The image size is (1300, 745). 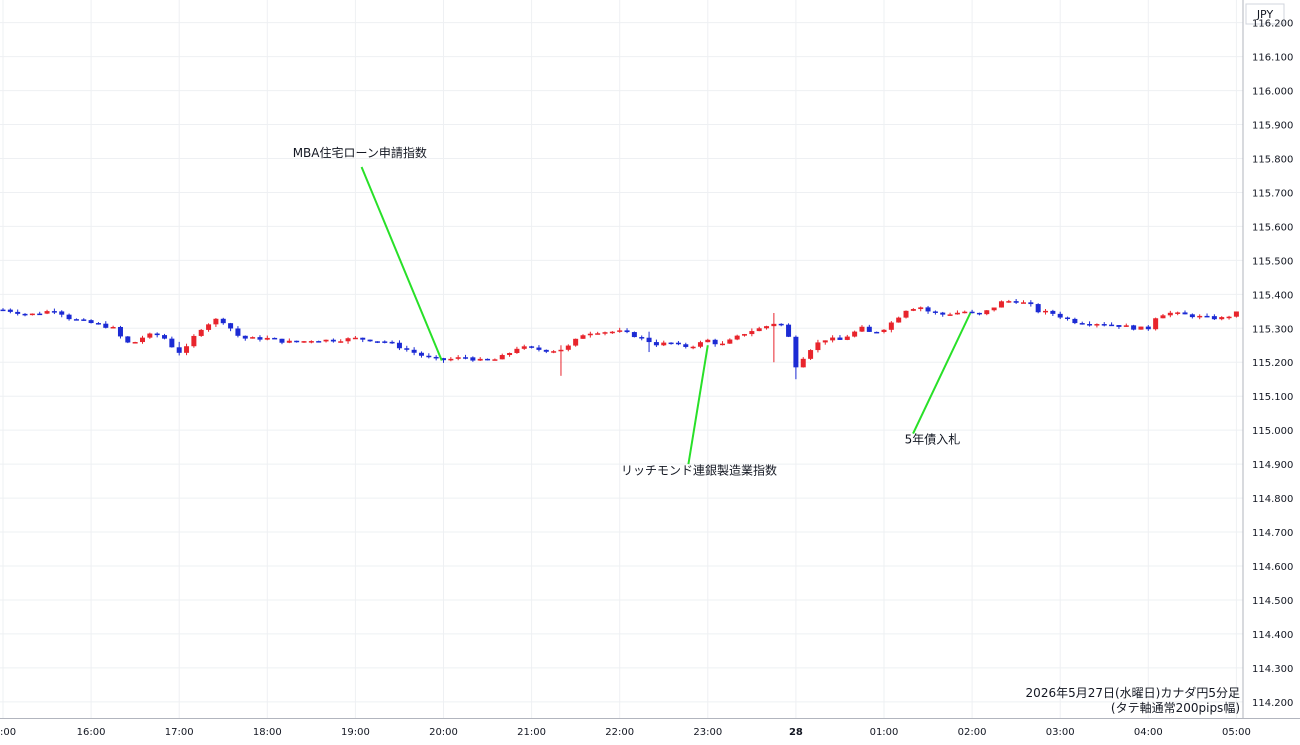 I want to click on time-tick-label: 21:00, so click(x=531, y=732).